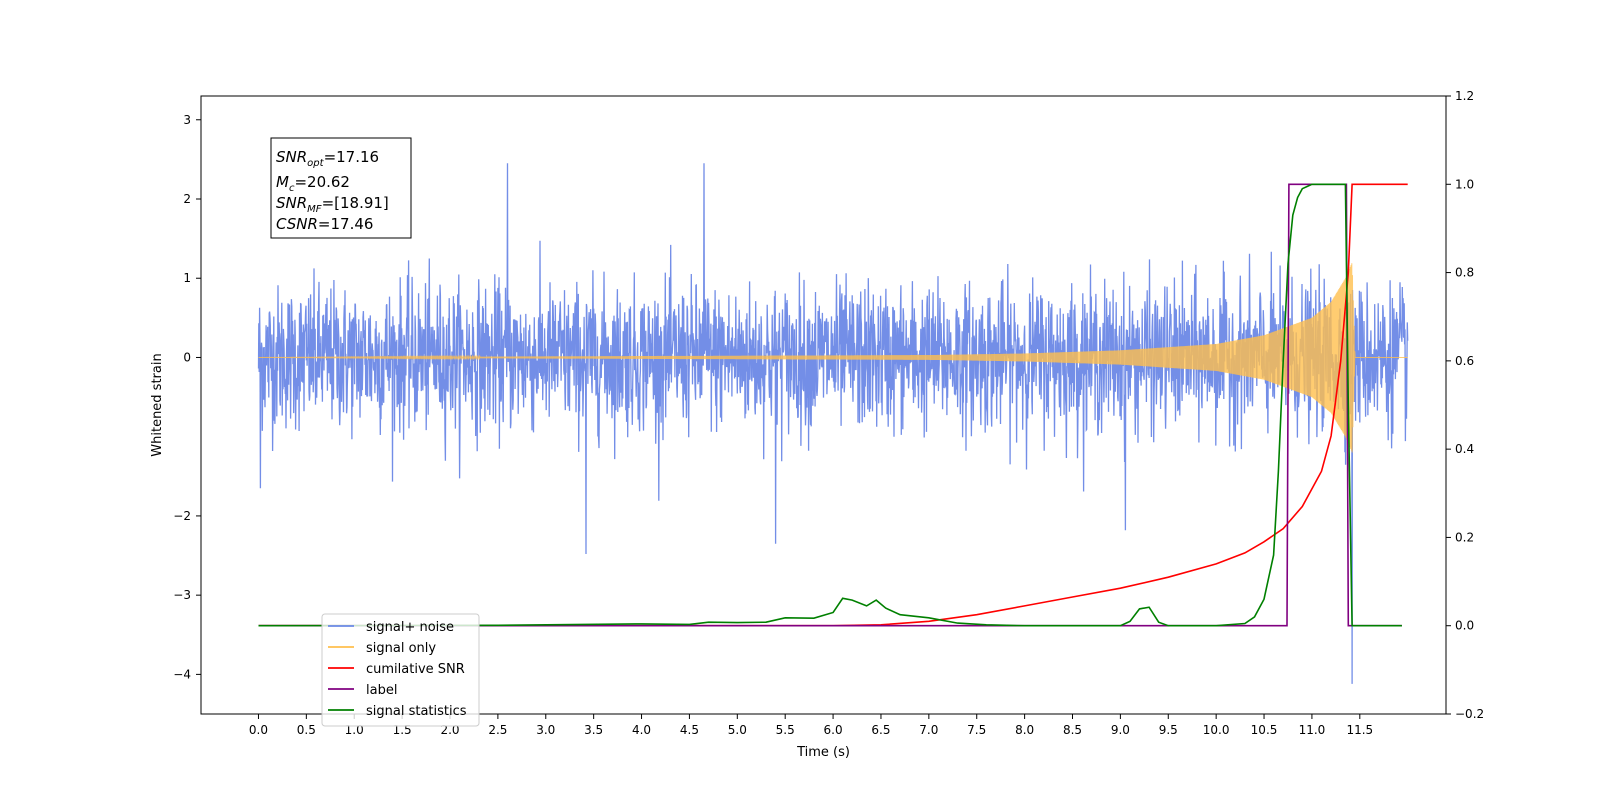 This screenshot has width=1600, height=804. Describe the element at coordinates (497, 730) in the screenshot. I see `x-tick-label: 2.5` at that location.